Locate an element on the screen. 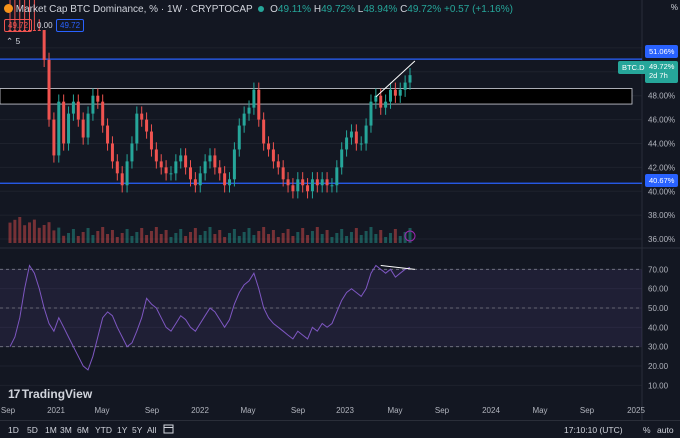 This screenshot has height=438, width=680. auto-scale-toggle: auto is located at coordinates (665, 430).